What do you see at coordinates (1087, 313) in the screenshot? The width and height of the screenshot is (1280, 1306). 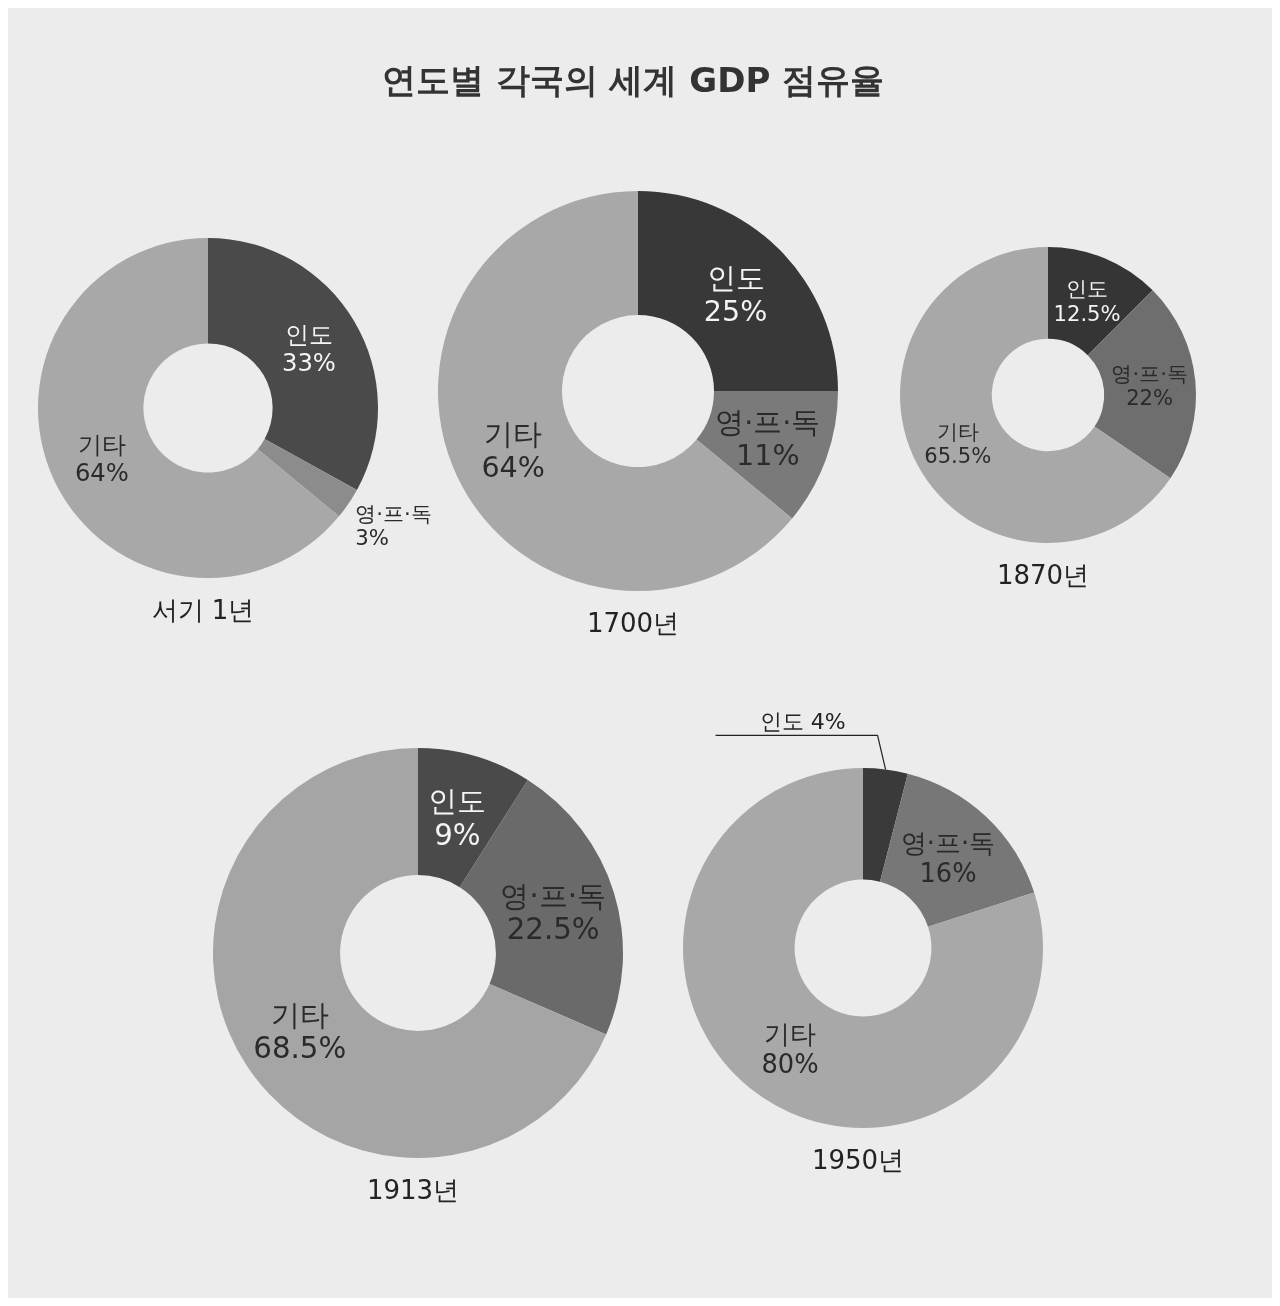 I see `data-label: 12.5%` at bounding box center [1087, 313].